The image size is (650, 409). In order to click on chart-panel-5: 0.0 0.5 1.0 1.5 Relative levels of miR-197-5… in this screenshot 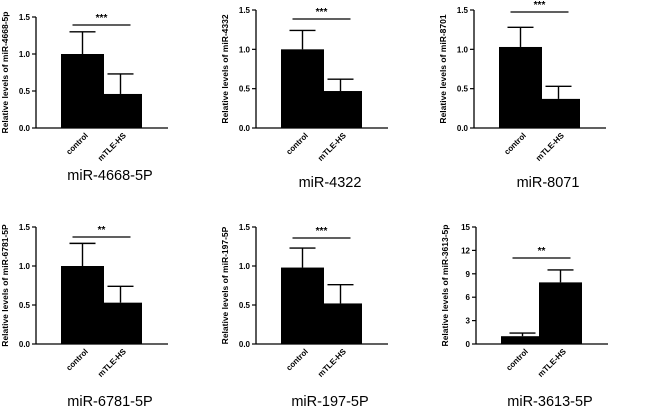, I will do `click(304, 316)`.